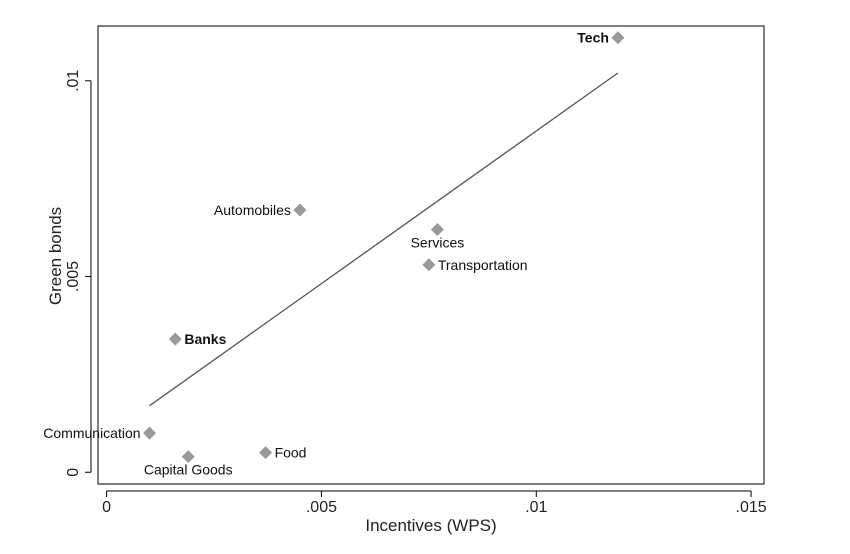  What do you see at coordinates (205, 339) in the screenshot?
I see `data-point-label: Banks` at bounding box center [205, 339].